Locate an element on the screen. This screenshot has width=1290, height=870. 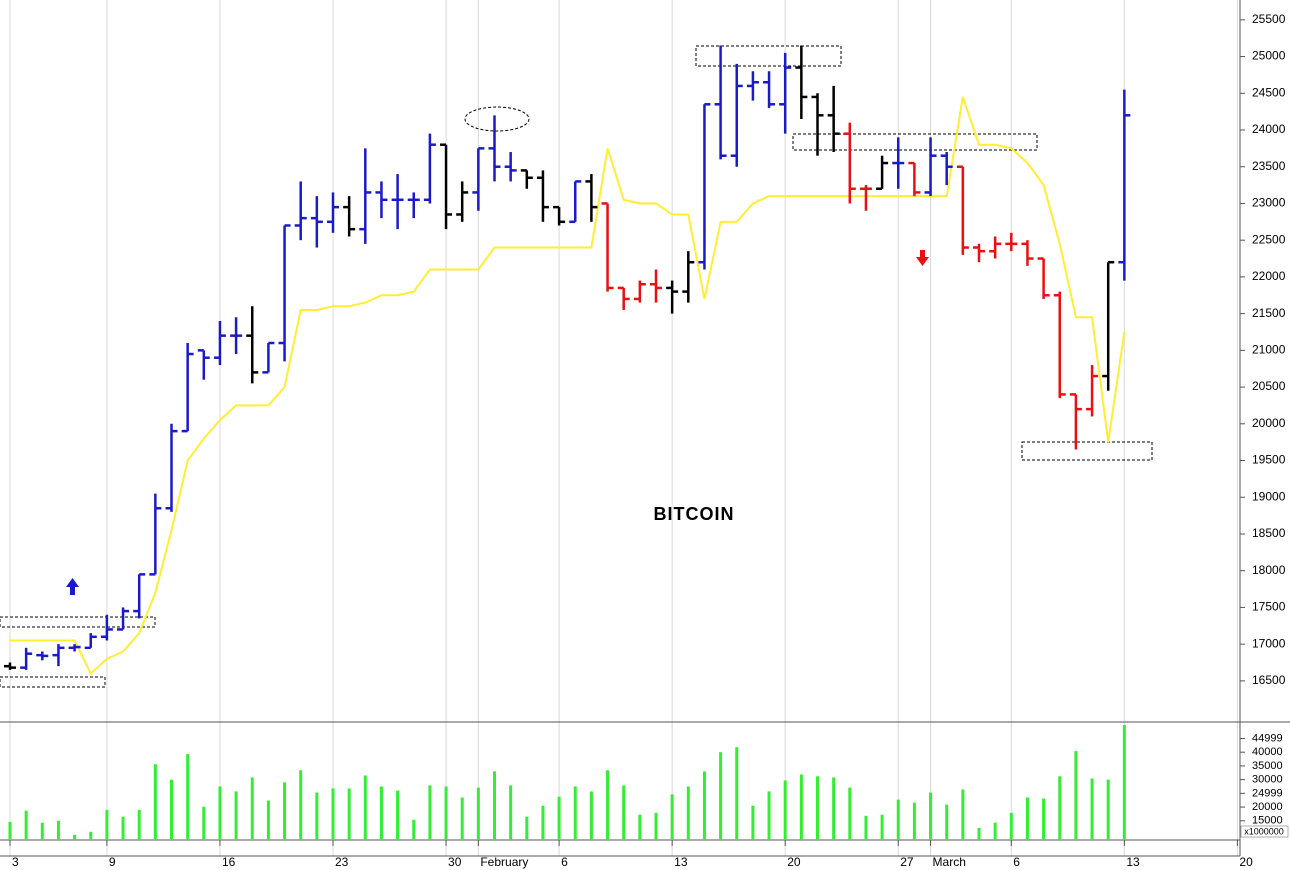
x-tick-label: 23 is located at coordinates (342, 862).